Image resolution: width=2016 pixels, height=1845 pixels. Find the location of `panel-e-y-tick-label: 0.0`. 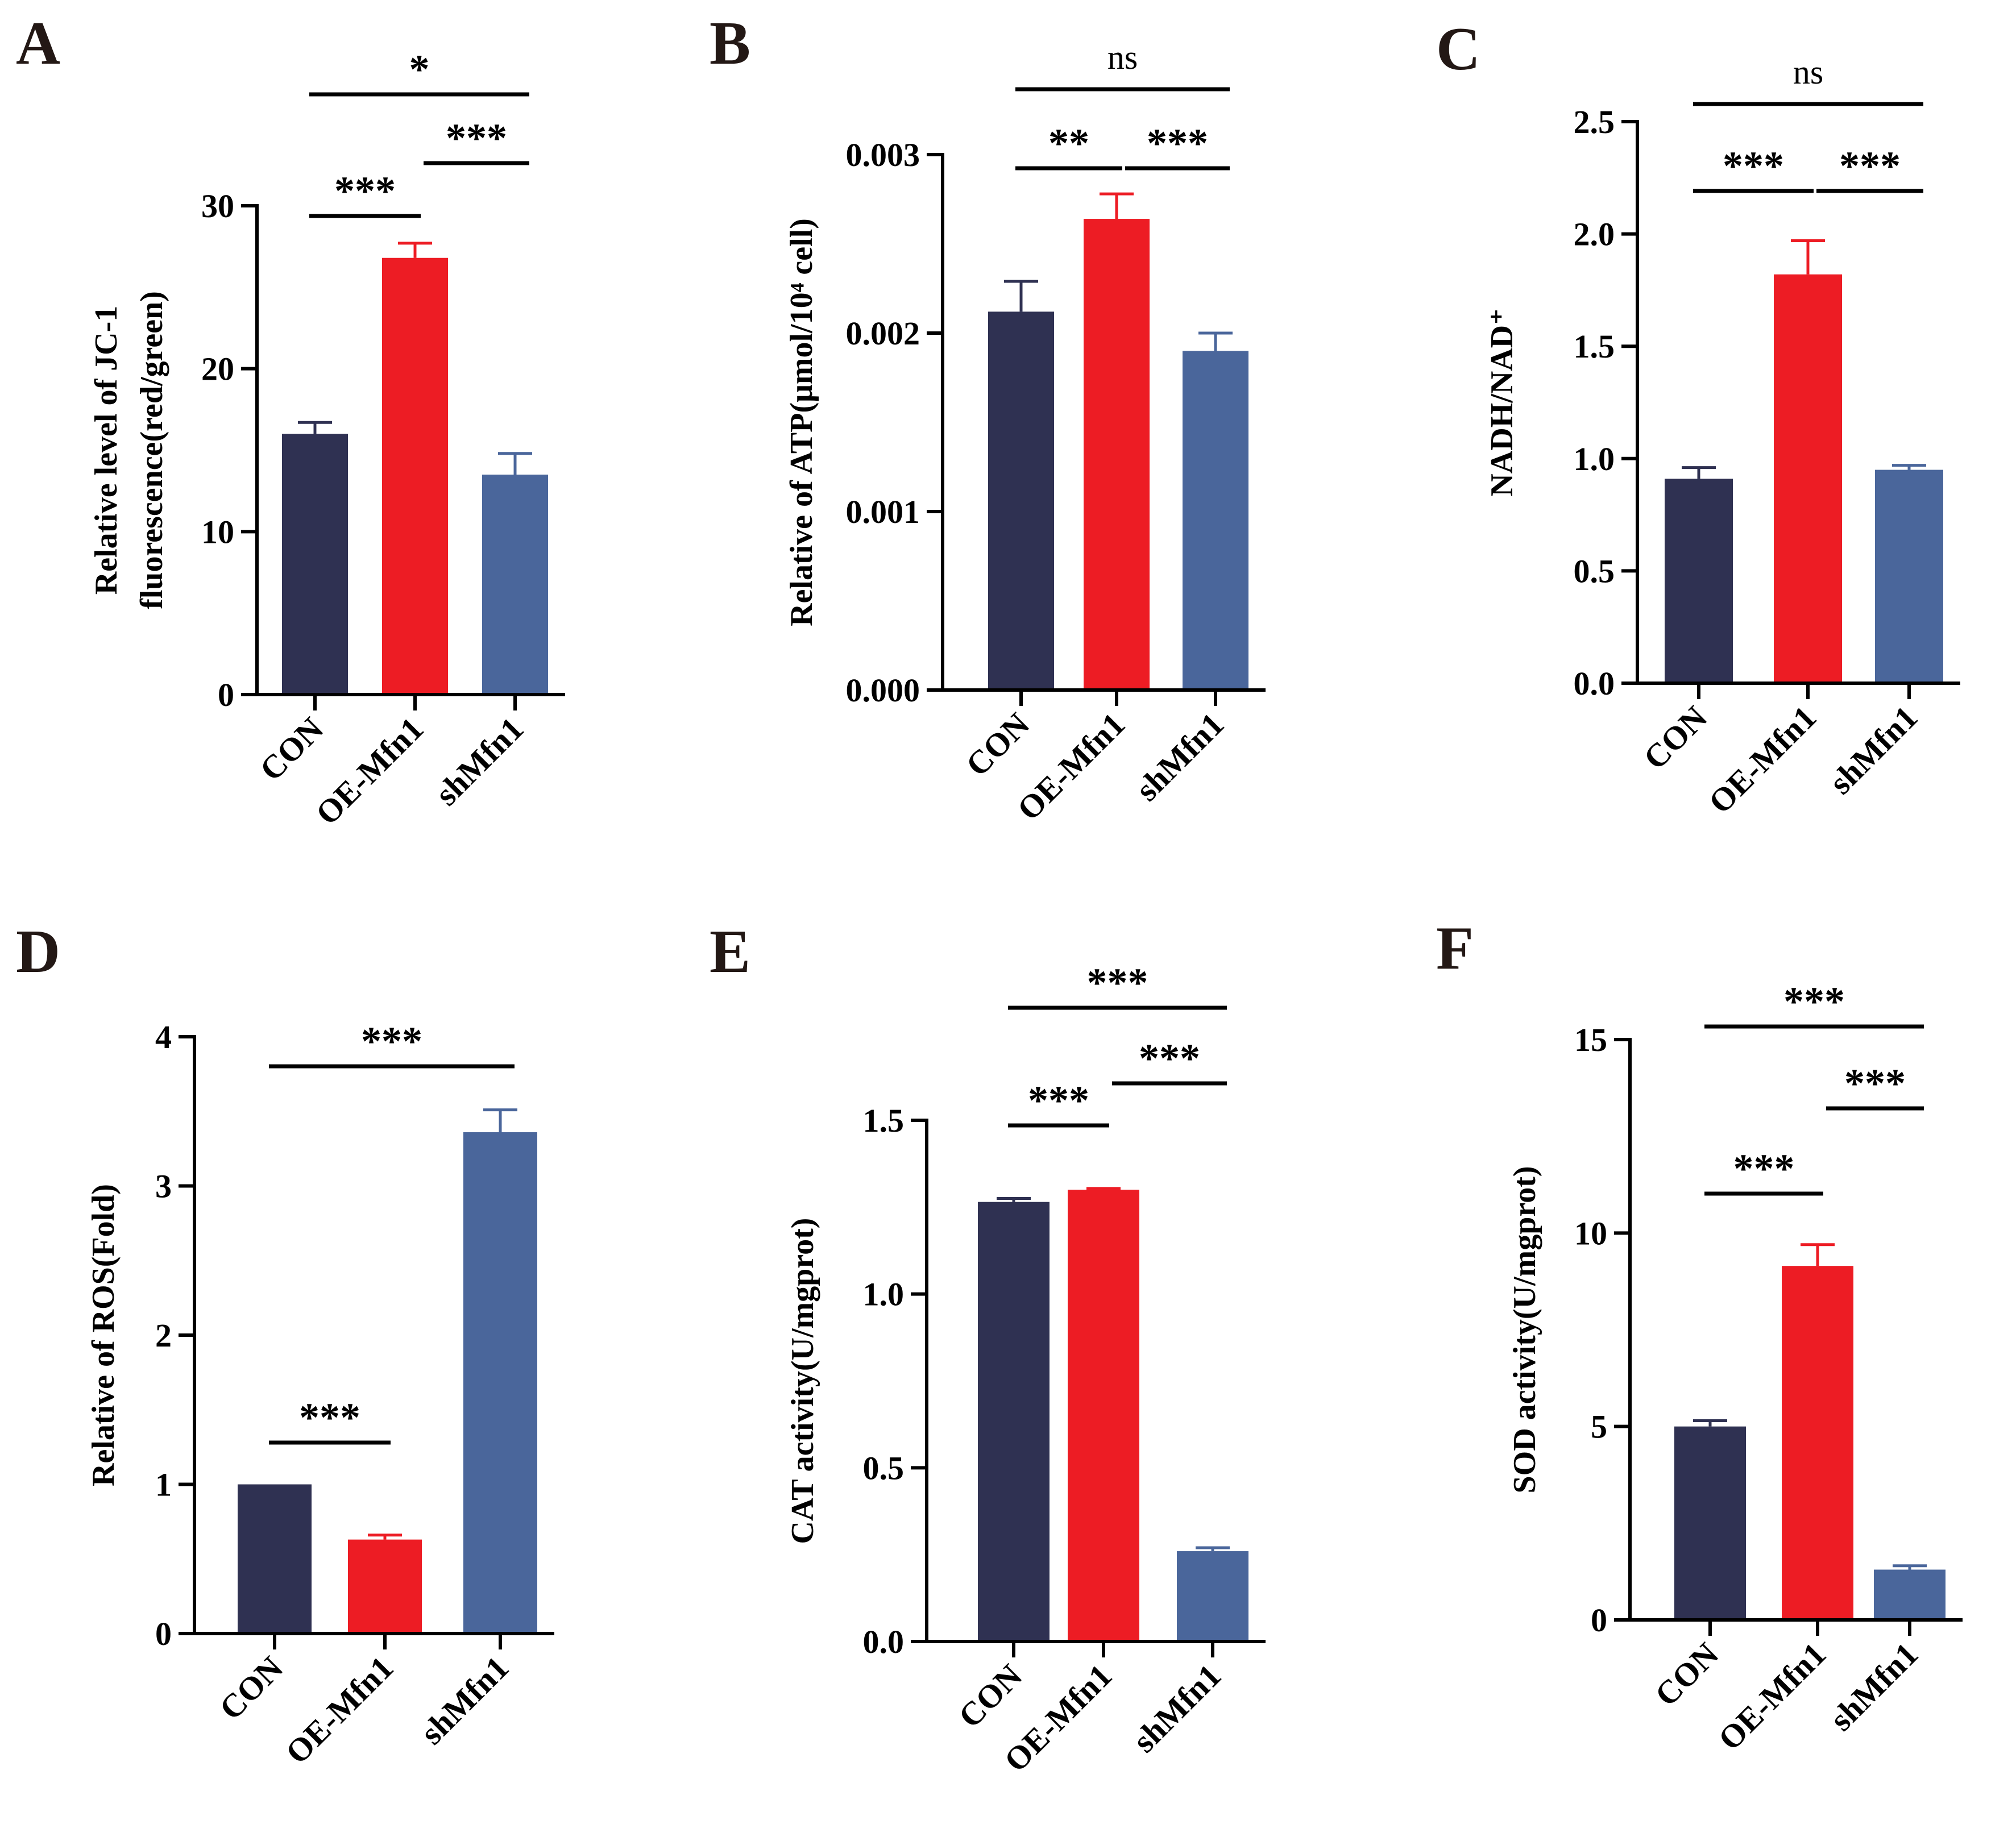

panel-e-y-tick-label: 0.0 is located at coordinates (884, 1641).